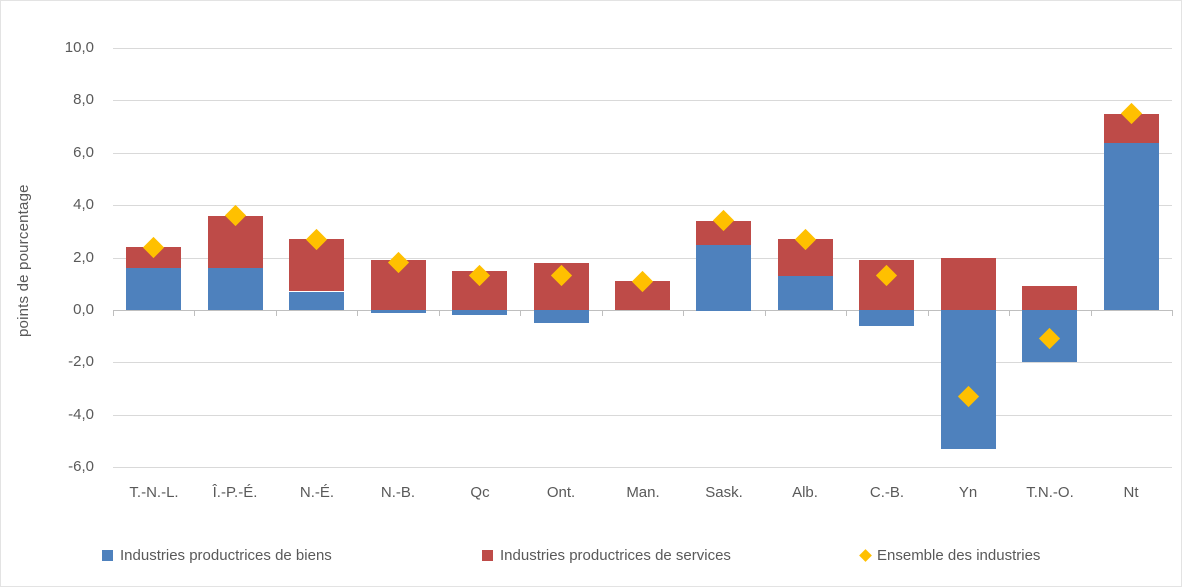 The image size is (1182, 587). What do you see at coordinates (1131, 492) in the screenshot?
I see `x-axis-label-12: Nt` at bounding box center [1131, 492].